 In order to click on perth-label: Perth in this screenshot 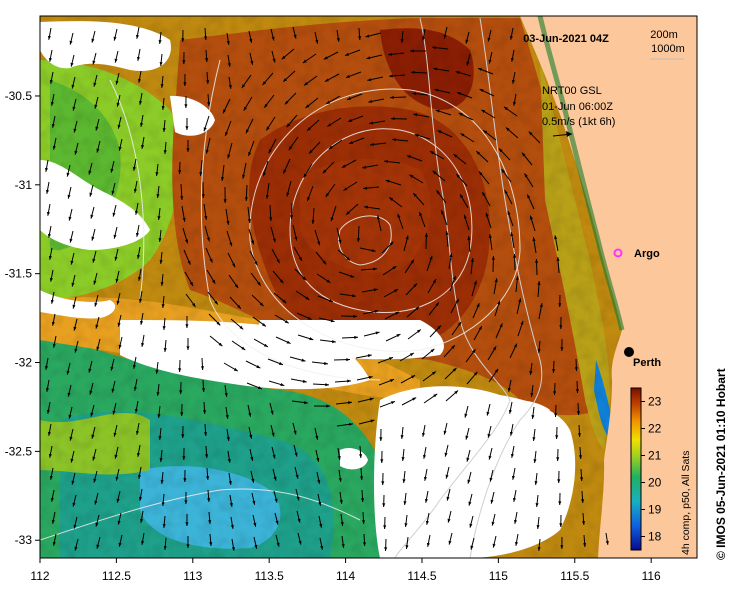, I will do `click(647, 363)`.